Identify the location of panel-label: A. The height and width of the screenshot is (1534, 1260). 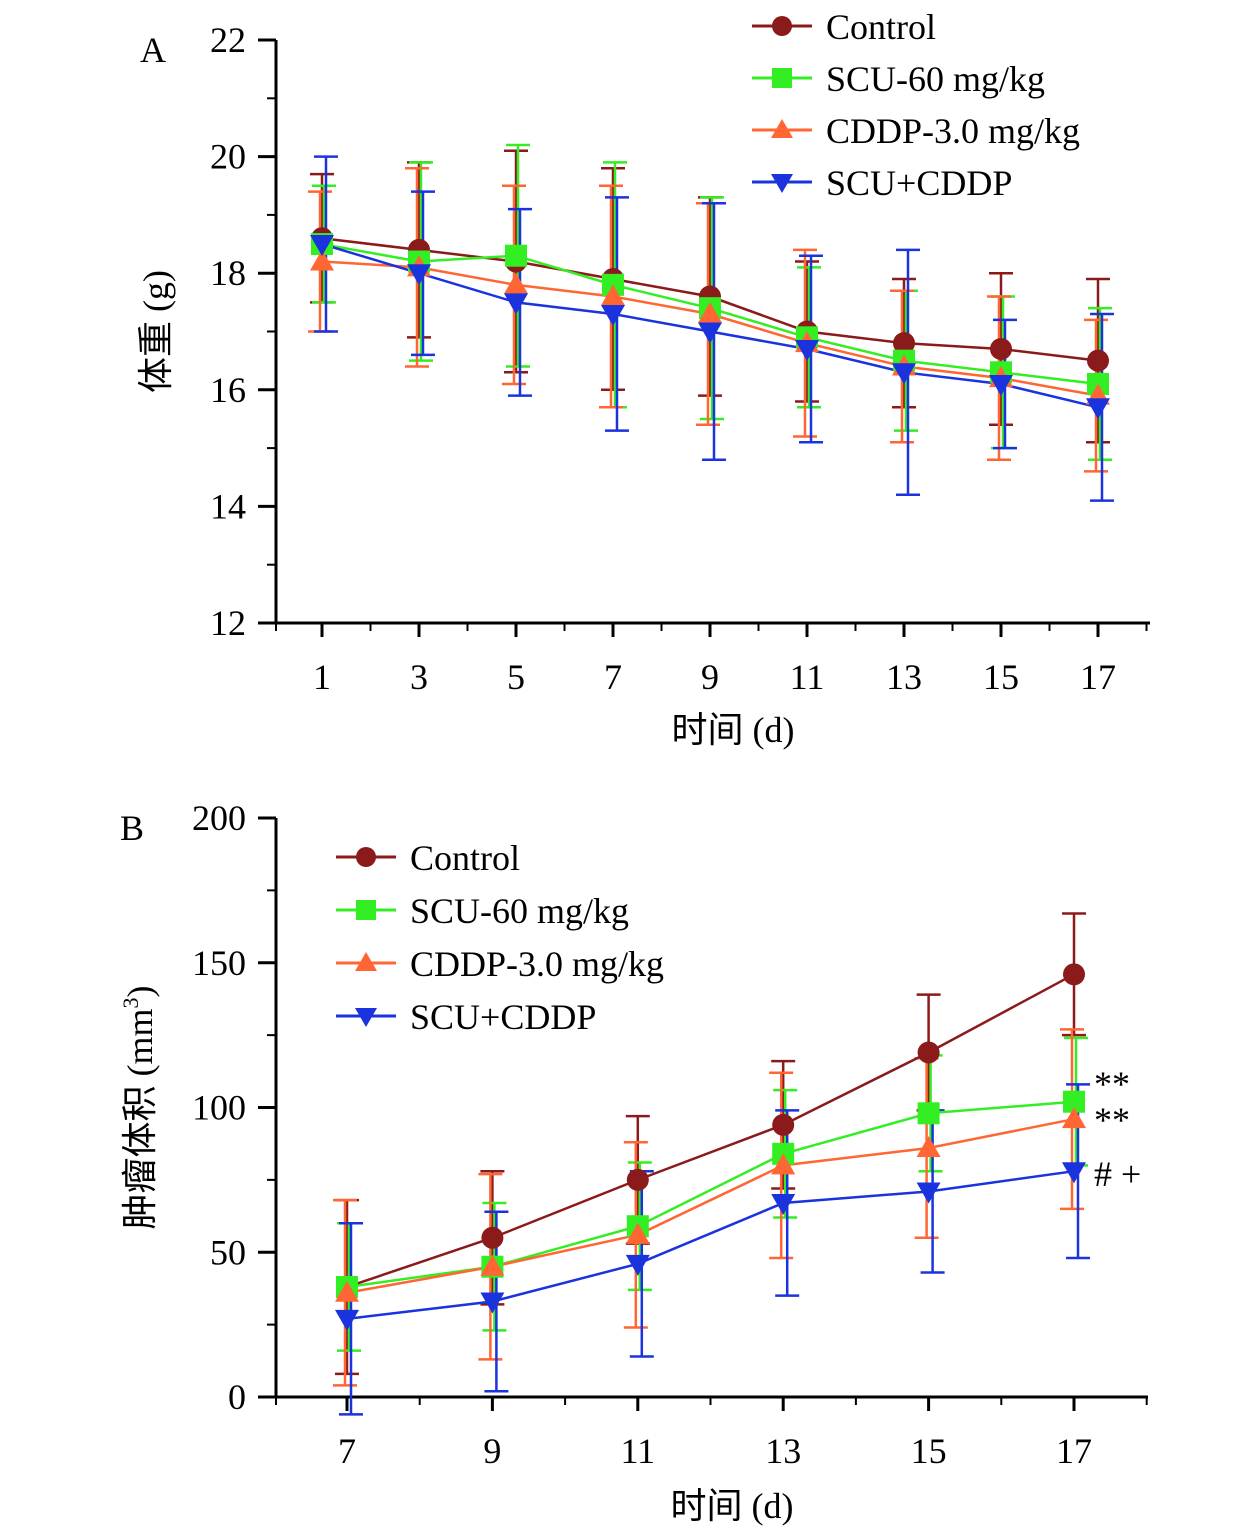
(153, 50).